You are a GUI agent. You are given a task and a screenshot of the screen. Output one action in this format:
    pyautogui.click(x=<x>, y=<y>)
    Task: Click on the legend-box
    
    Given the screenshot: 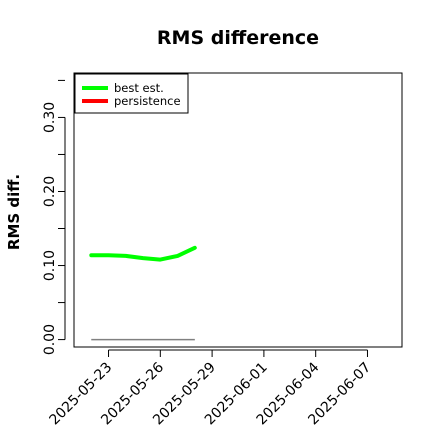 What is the action you would take?
    pyautogui.click(x=131, y=93)
    